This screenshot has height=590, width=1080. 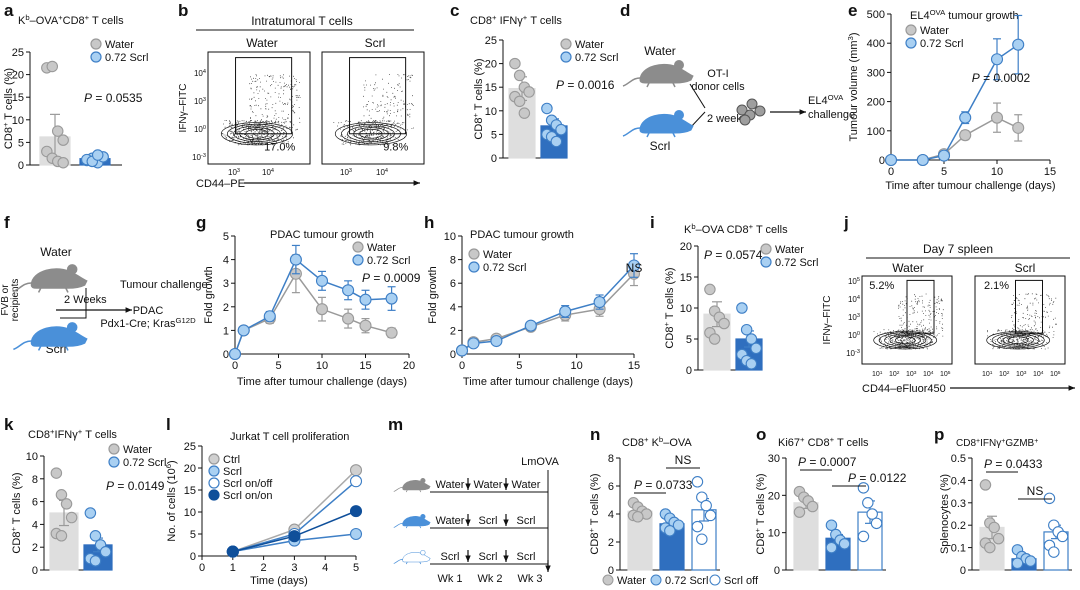 What do you see at coordinates (958, 481) in the screenshot?
I see `y-tick-label: 0.4` at bounding box center [958, 481].